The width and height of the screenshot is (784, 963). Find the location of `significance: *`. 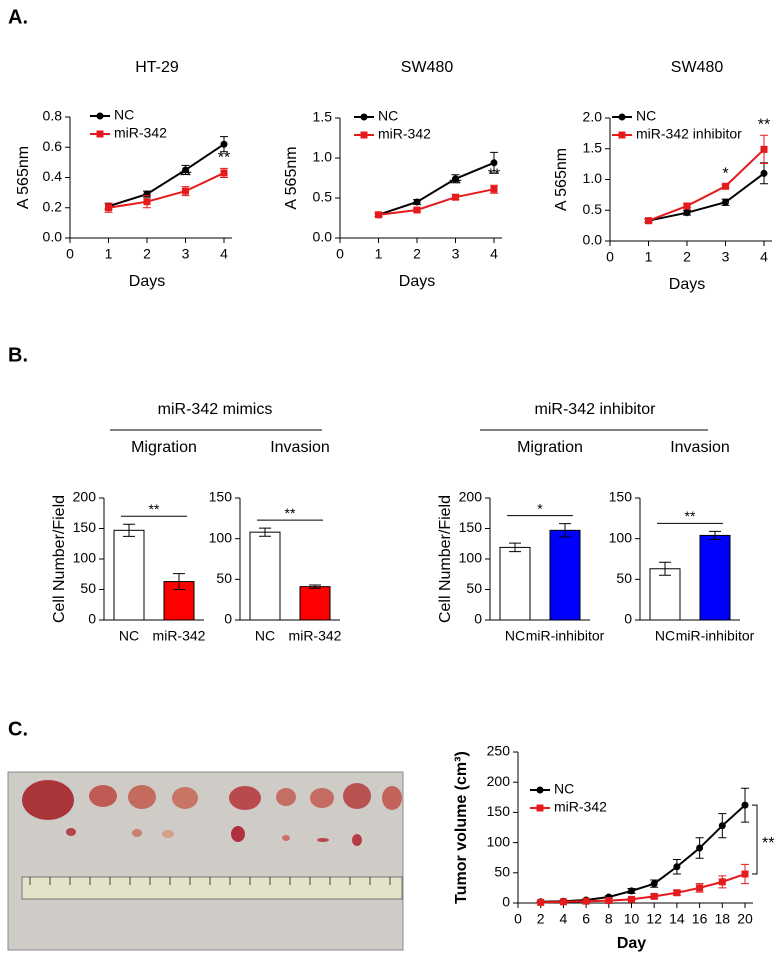

significance: * is located at coordinates (540, 508).